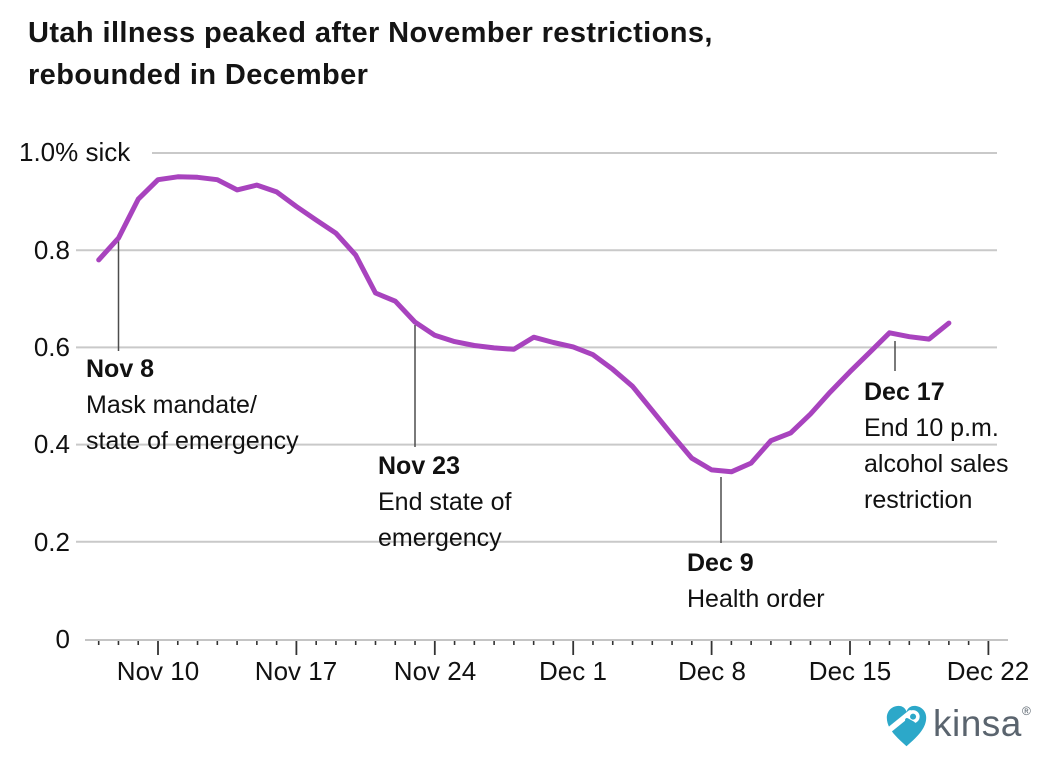  I want to click on annotation-dec-9: Dec 9 Health order, so click(756, 581).